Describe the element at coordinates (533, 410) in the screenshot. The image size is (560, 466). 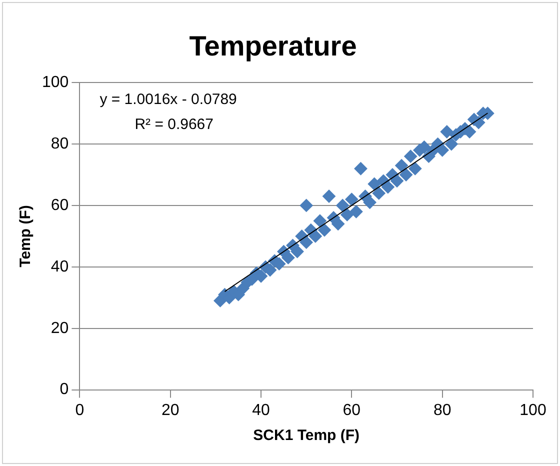
I see `x-tick-label: 100` at that location.